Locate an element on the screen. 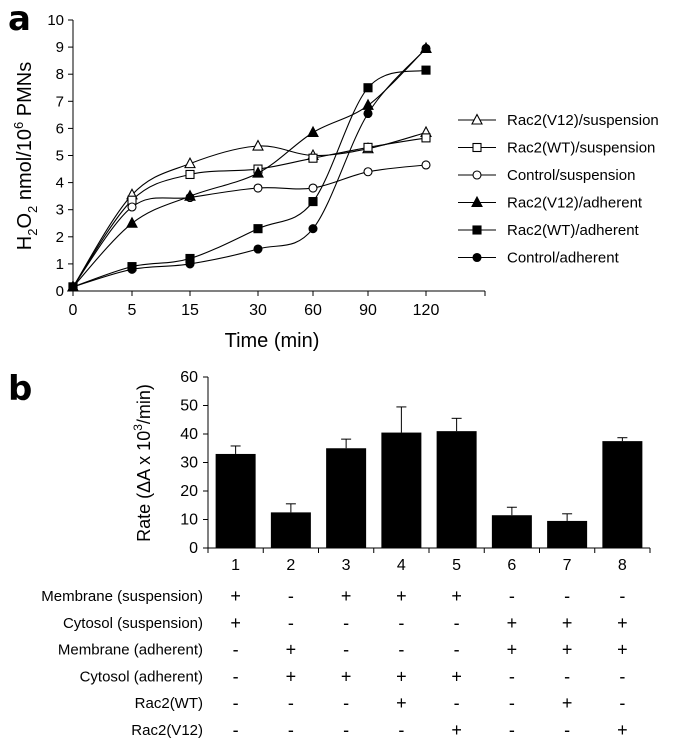  panel-a-x-tick-label: 0 is located at coordinates (73, 310).